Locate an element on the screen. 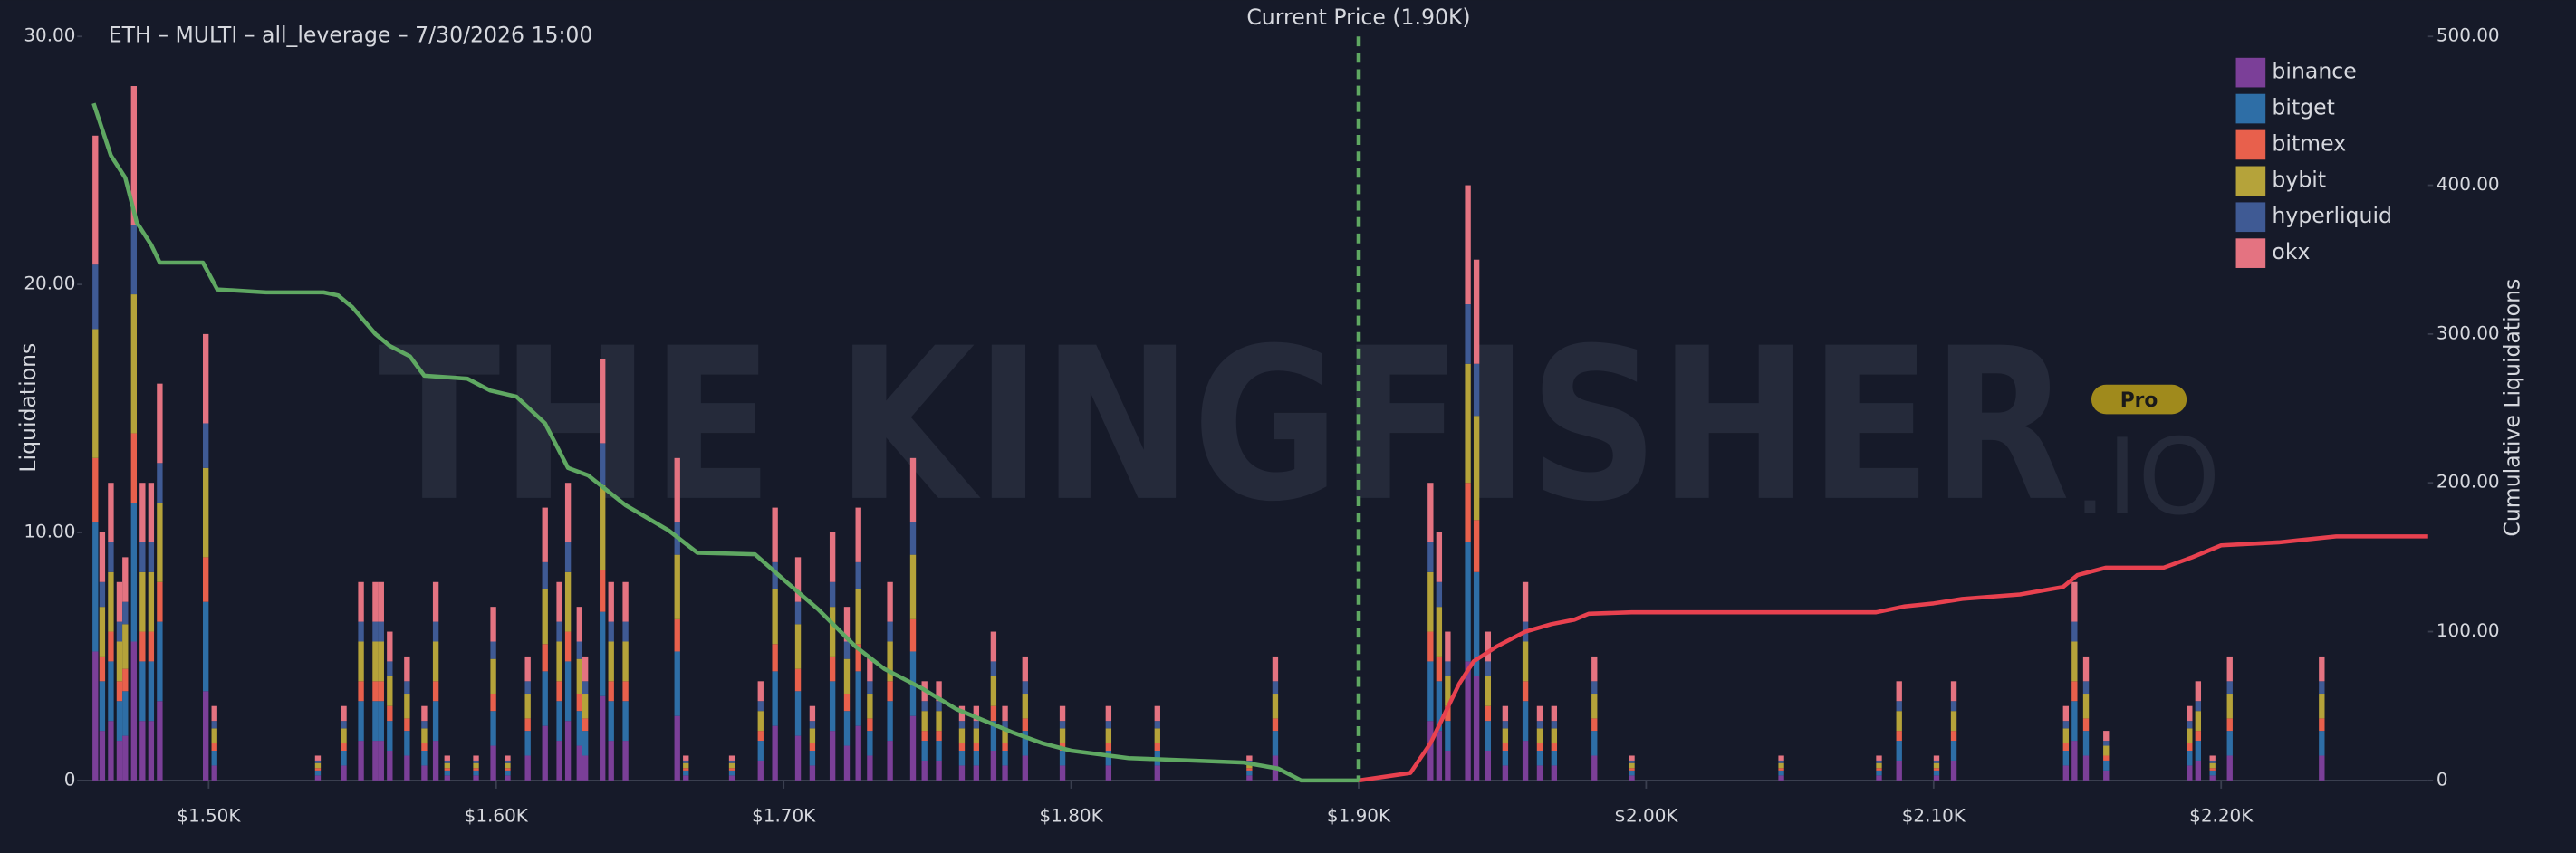  legend-swatch is located at coordinates (2250, 217).